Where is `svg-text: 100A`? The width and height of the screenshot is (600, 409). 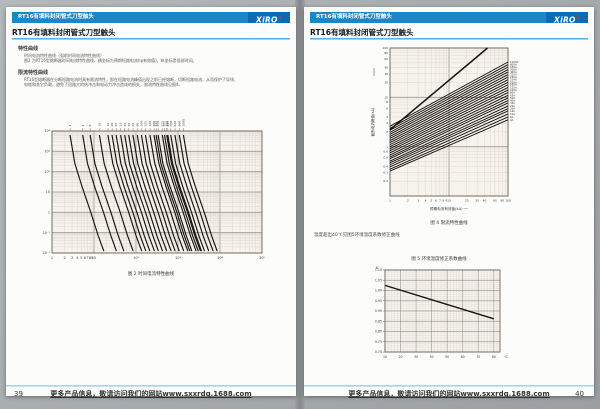
svg-text: 100A is located at coordinates (513, 90).